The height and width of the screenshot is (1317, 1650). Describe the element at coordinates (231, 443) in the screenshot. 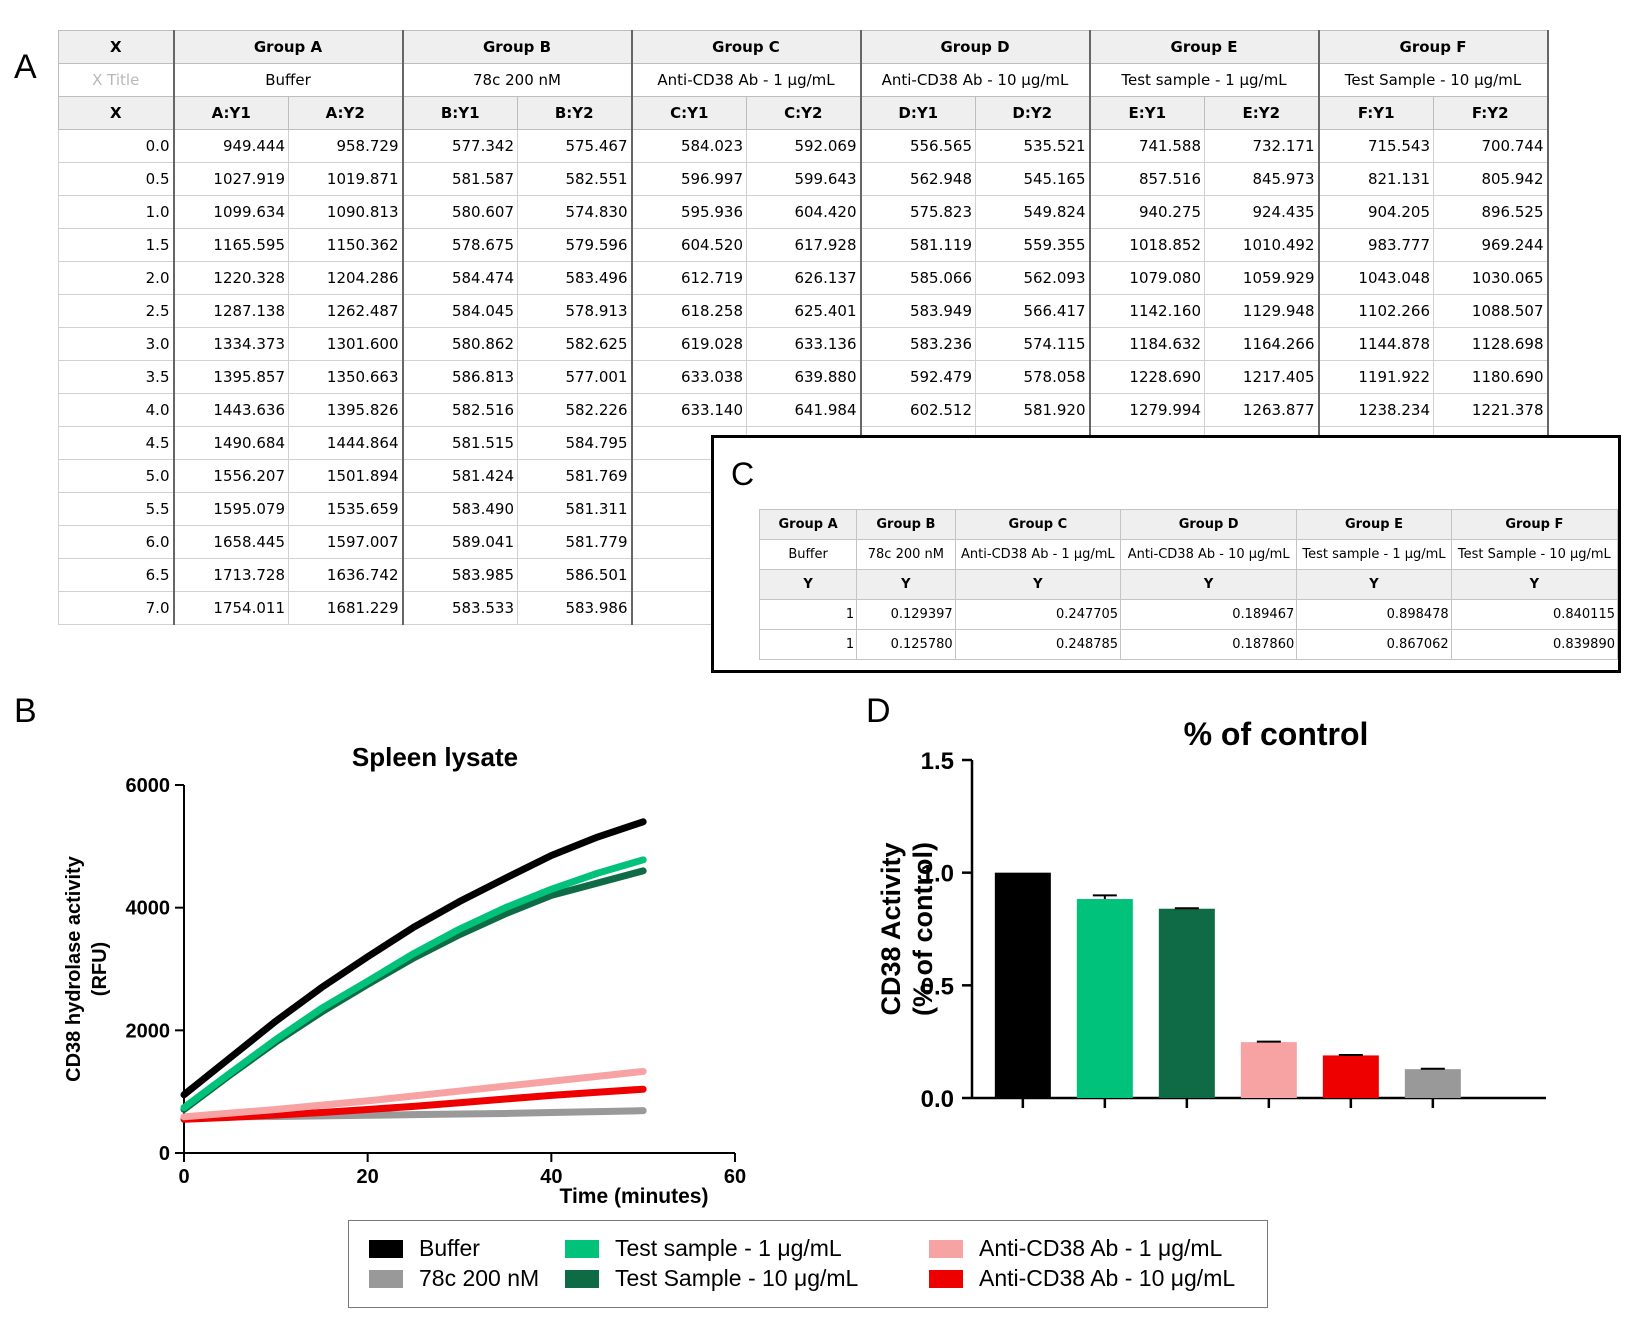

I see `table-cell: 1490.684` at that location.